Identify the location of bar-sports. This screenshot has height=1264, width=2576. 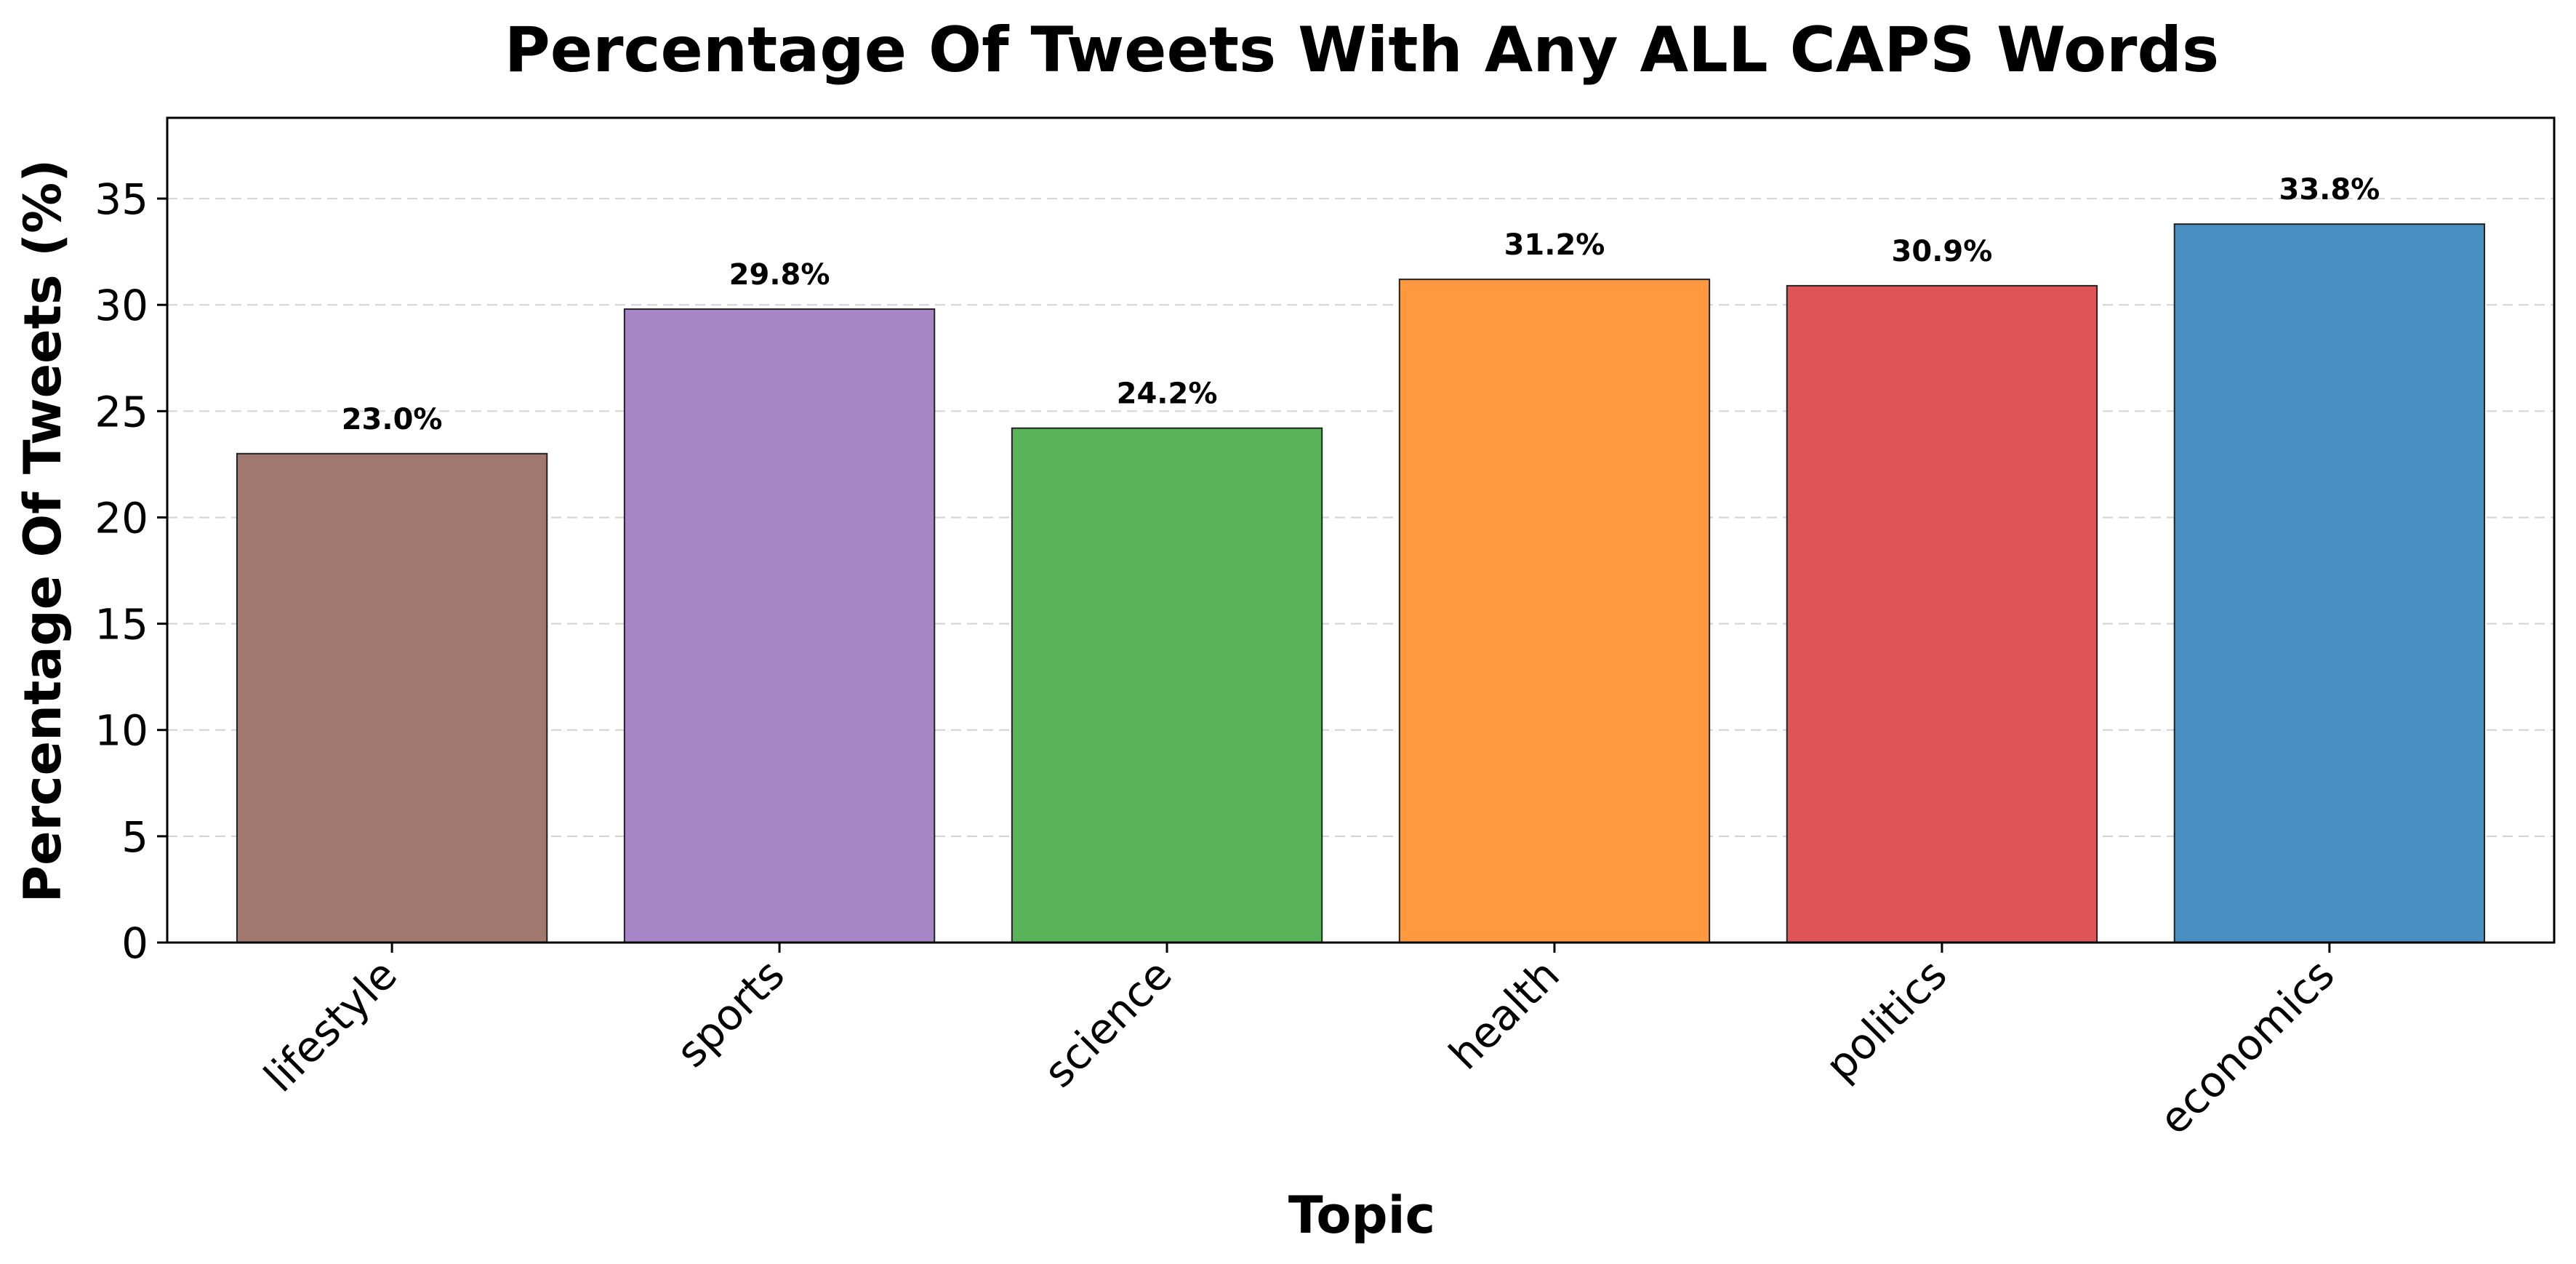
(779, 625).